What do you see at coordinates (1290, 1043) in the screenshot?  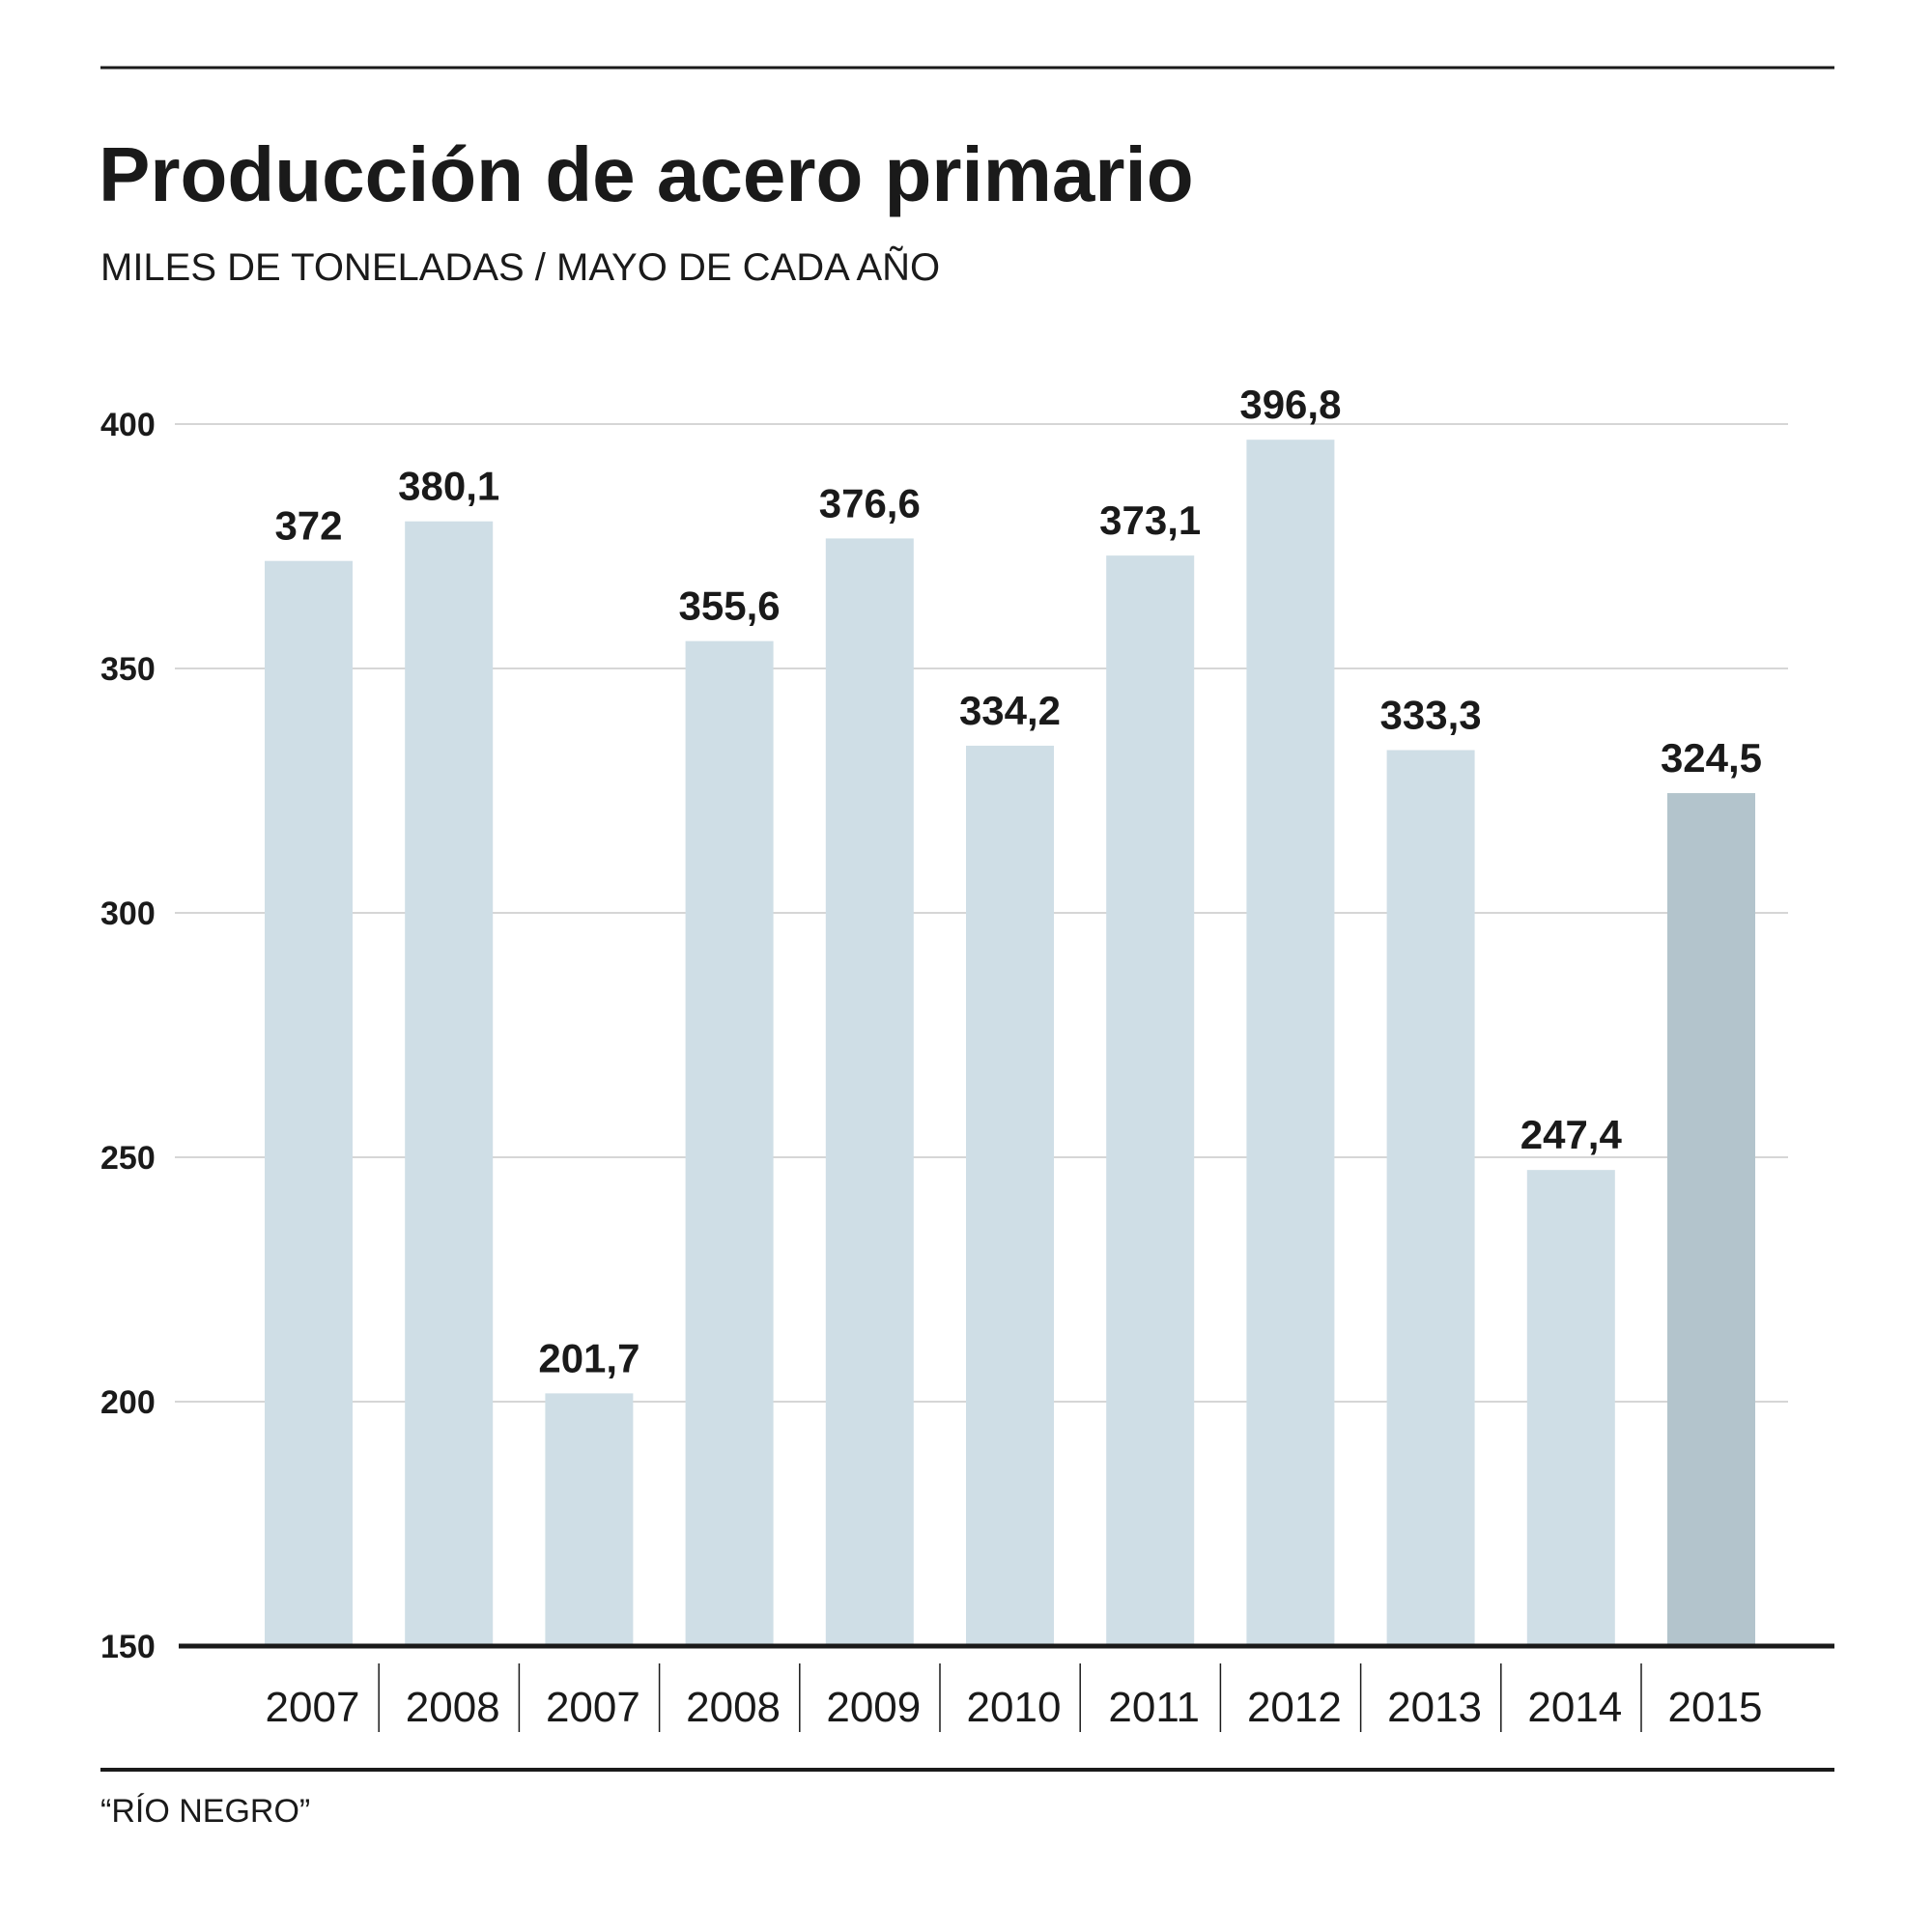 I see `bar-2012` at bounding box center [1290, 1043].